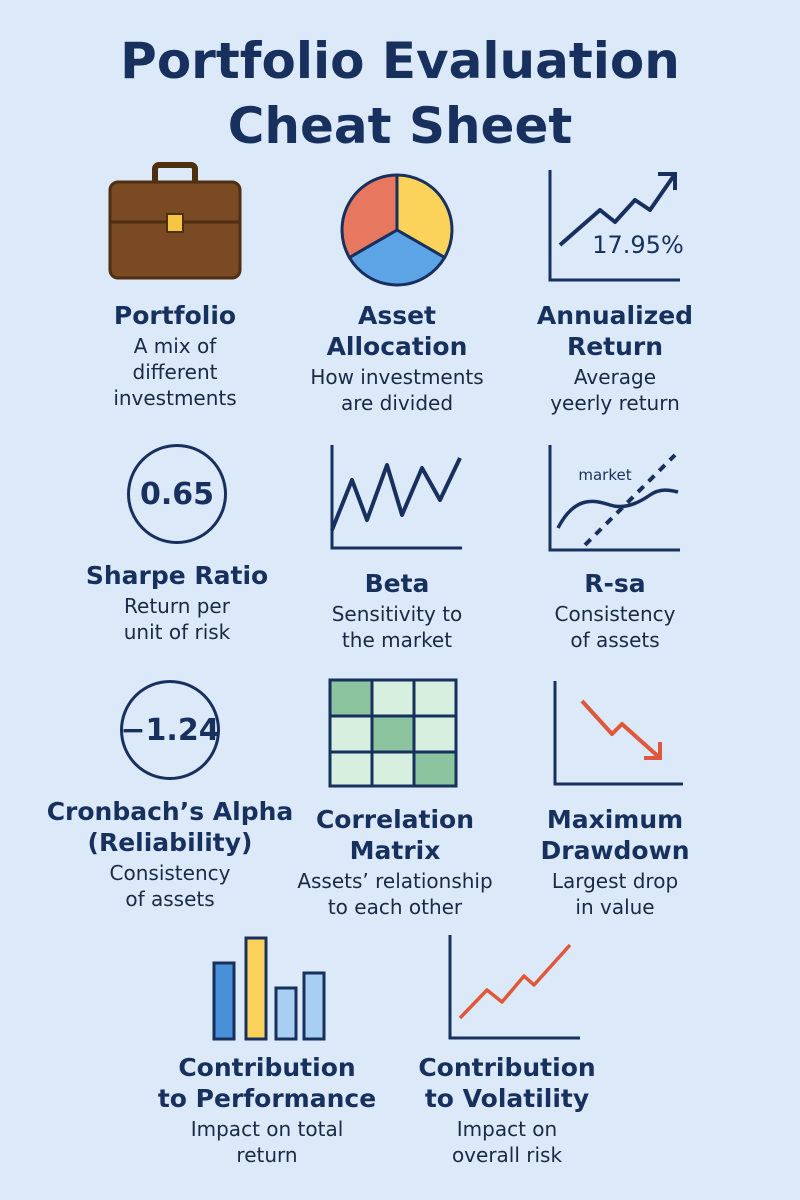 Image resolution: width=800 pixels, height=1200 pixels. I want to click on card-title: Drawdown, so click(615, 850).